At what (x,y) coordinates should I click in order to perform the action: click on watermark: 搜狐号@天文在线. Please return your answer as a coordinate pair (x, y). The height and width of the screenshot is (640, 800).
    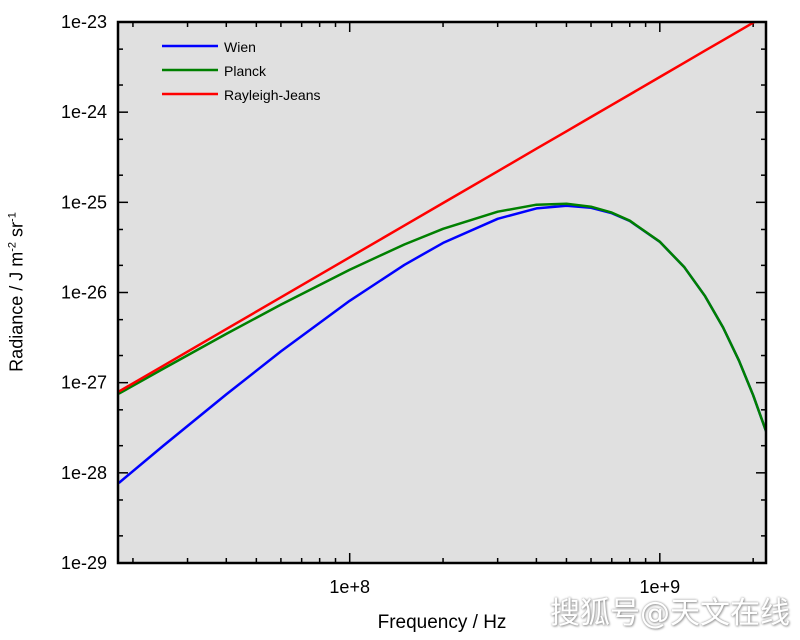
    Looking at the image, I should click on (670, 613).